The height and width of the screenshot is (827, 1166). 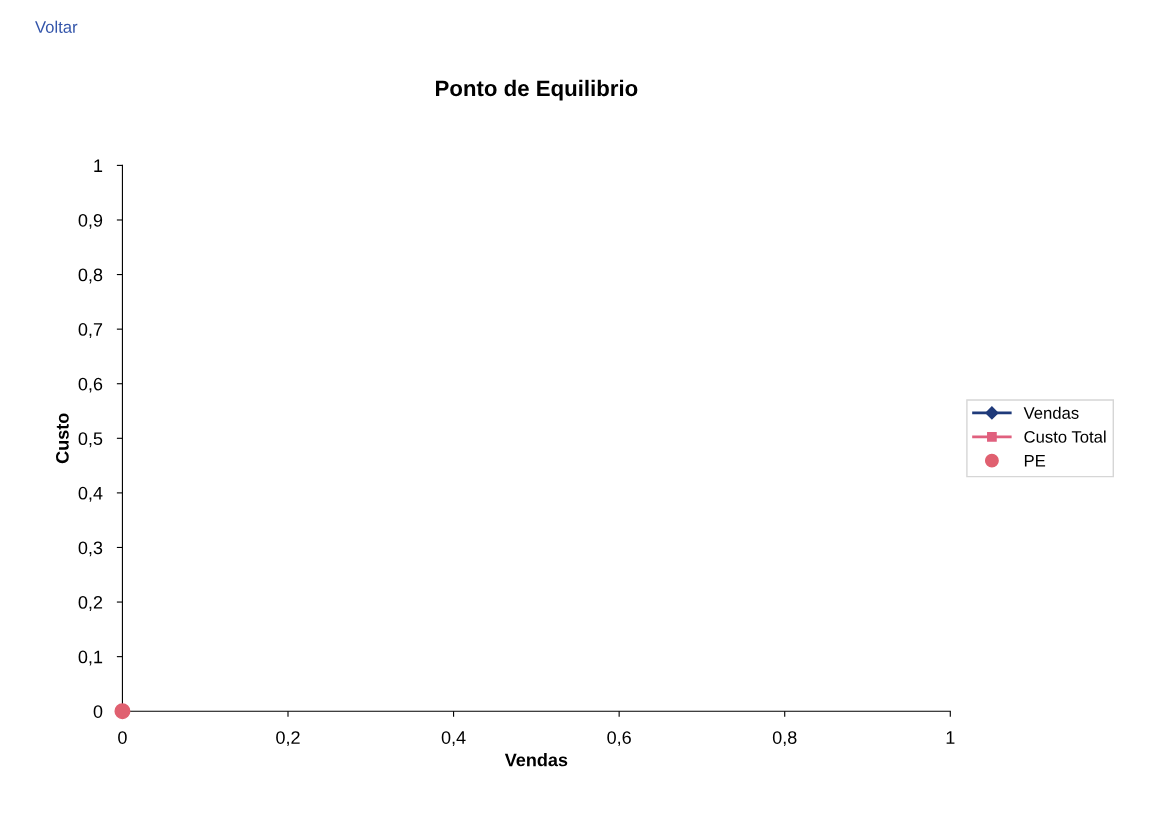 What do you see at coordinates (537, 90) in the screenshot?
I see `chart-title: Ponto de Equilibrio` at bounding box center [537, 90].